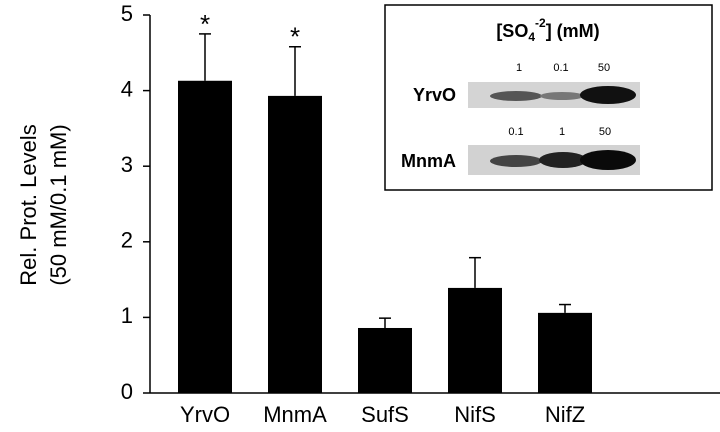 This screenshot has width=720, height=432. I want to click on y-tick-label: 5, so click(127, 13).